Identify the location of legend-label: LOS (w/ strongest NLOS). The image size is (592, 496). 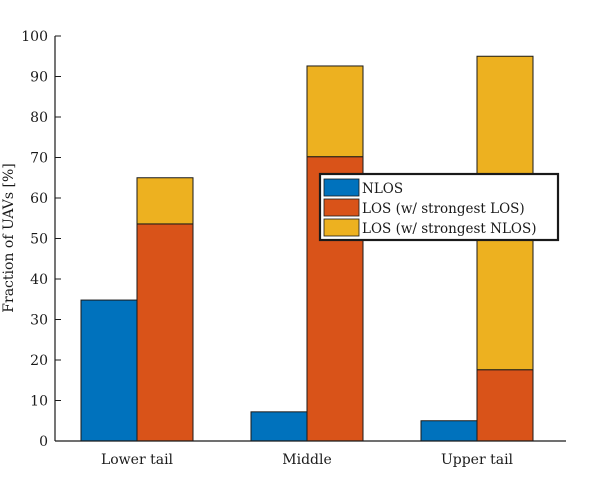
(449, 229).